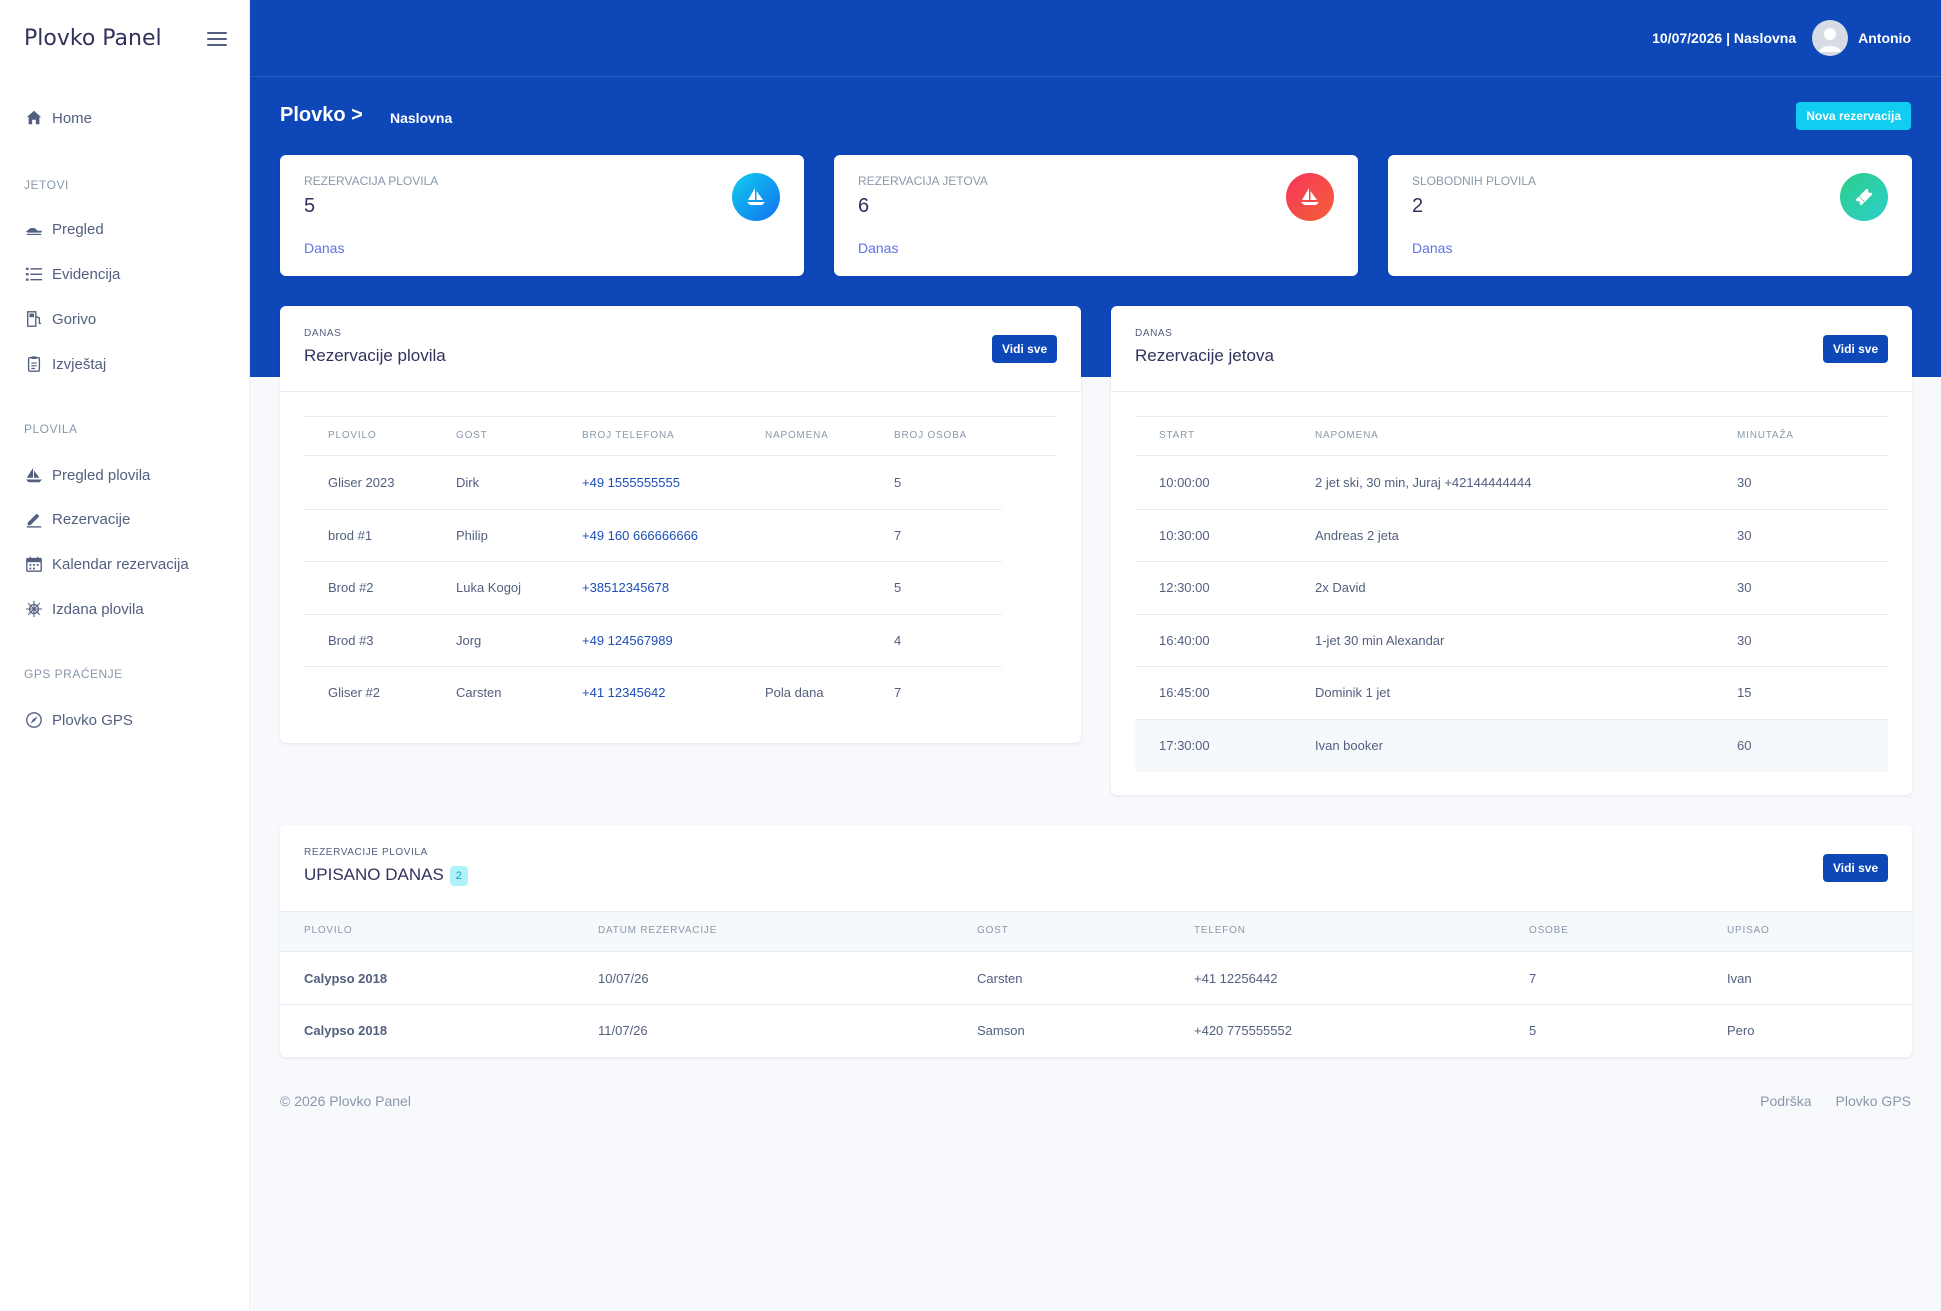 The image size is (1941, 1311). Describe the element at coordinates (1511, 455) in the screenshot. I see `table-header-border` at that location.